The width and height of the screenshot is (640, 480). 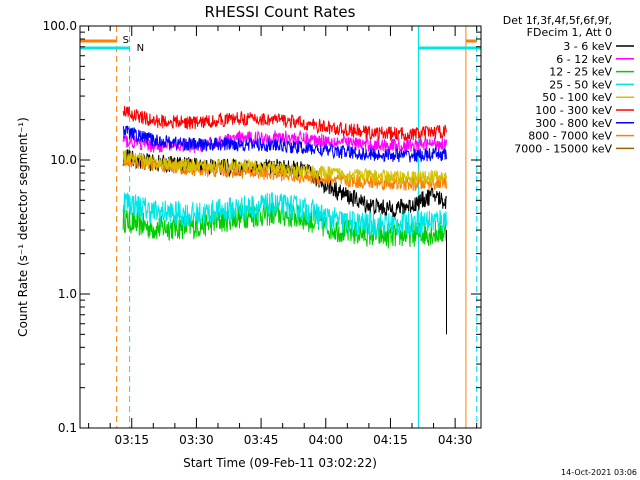 I want to click on x-axis-label: Start Time (09-Feb-11 03:02:22), so click(x=280, y=463).